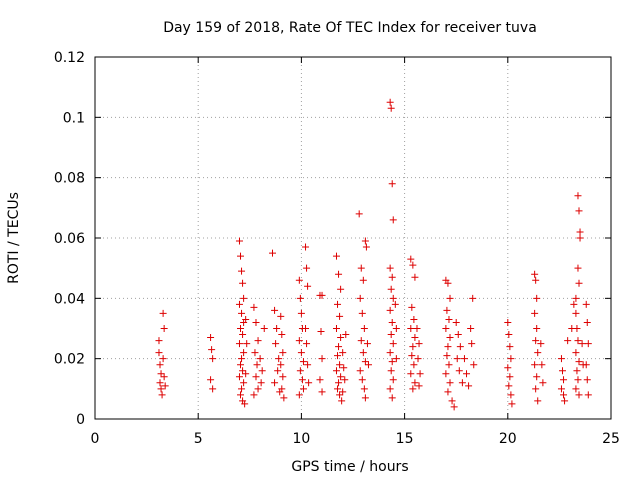 Image resolution: width=640 pixels, height=480 pixels. I want to click on x-tick-label: 20, so click(508, 439).